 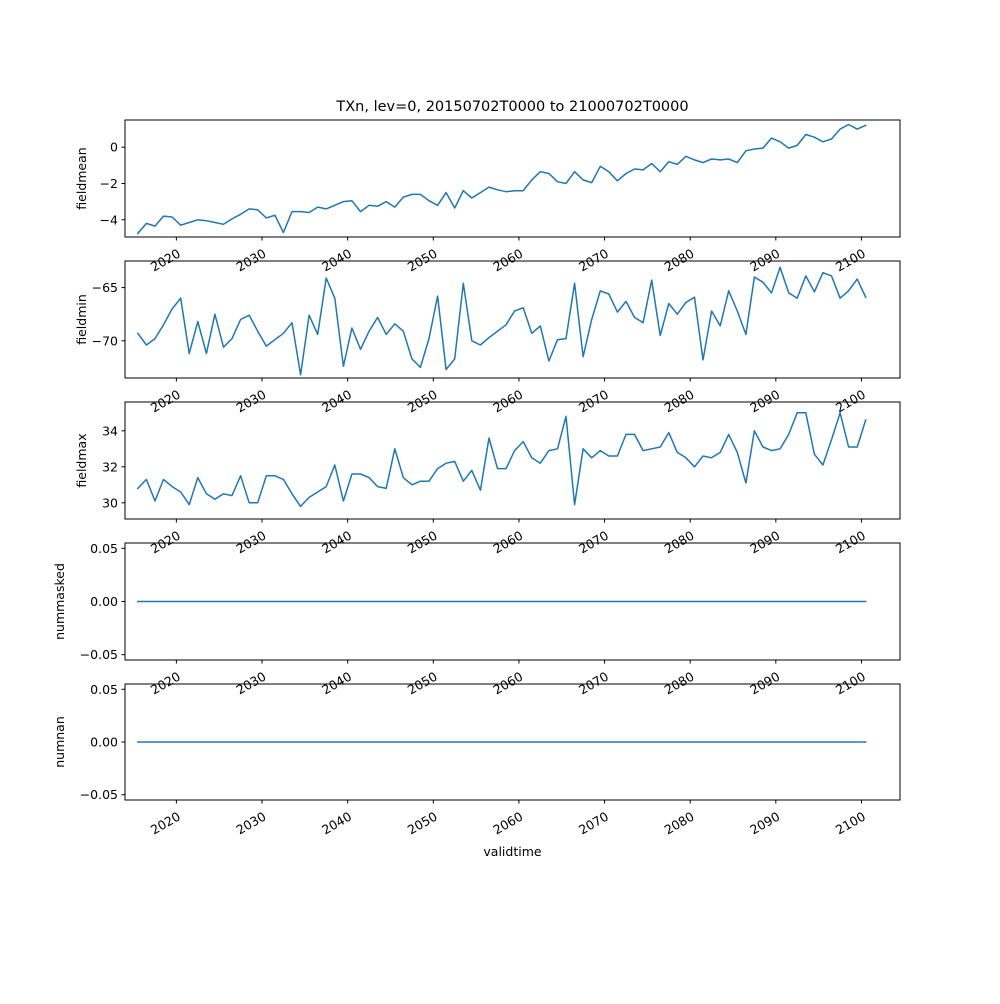 I want to click on nummasked-x-tick-label: 2080, so click(x=679, y=683).